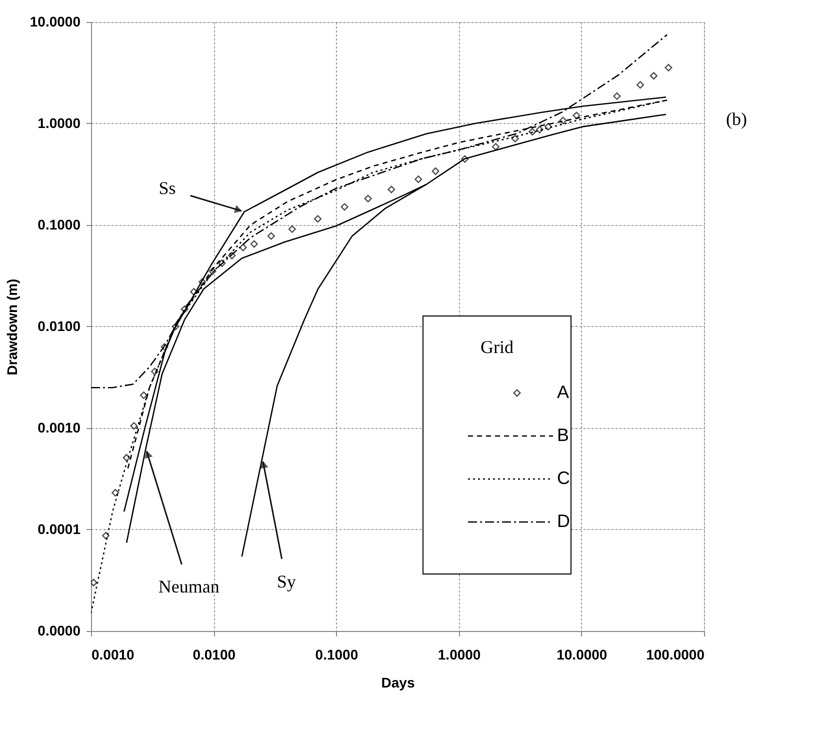 The width and height of the screenshot is (840, 729). What do you see at coordinates (59, 529) in the screenshot?
I see `y-tick-label: 0.0001` at bounding box center [59, 529].